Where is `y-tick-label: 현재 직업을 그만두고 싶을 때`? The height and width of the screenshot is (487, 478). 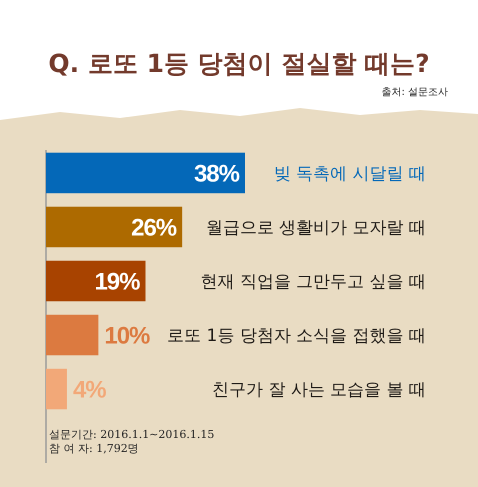
y-tick-label: 현재 직업을 그만두고 싶을 때 is located at coordinates (313, 282).